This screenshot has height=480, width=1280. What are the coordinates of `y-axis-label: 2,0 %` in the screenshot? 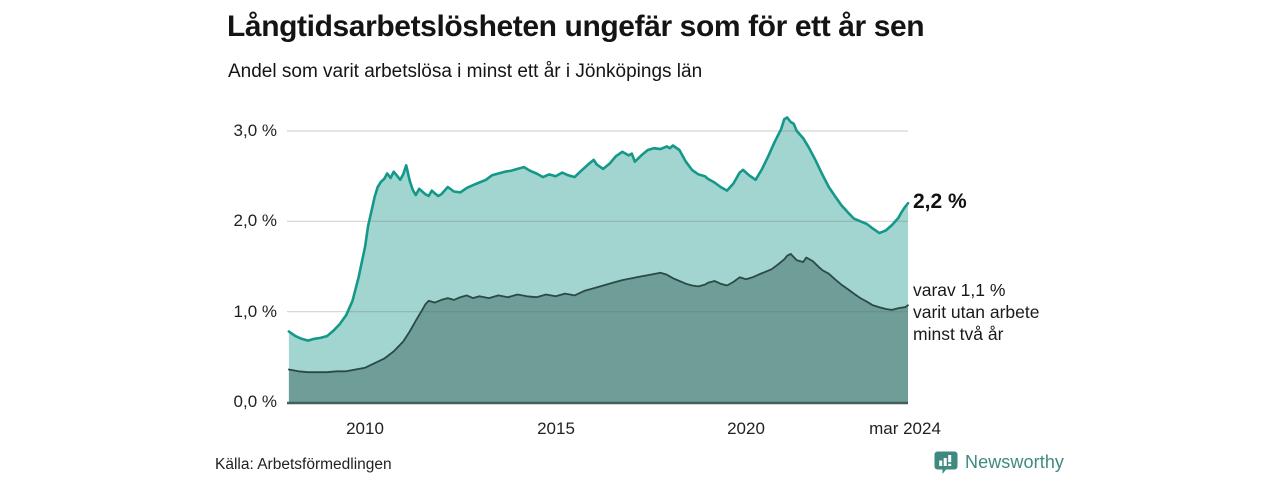 It's located at (255, 220).